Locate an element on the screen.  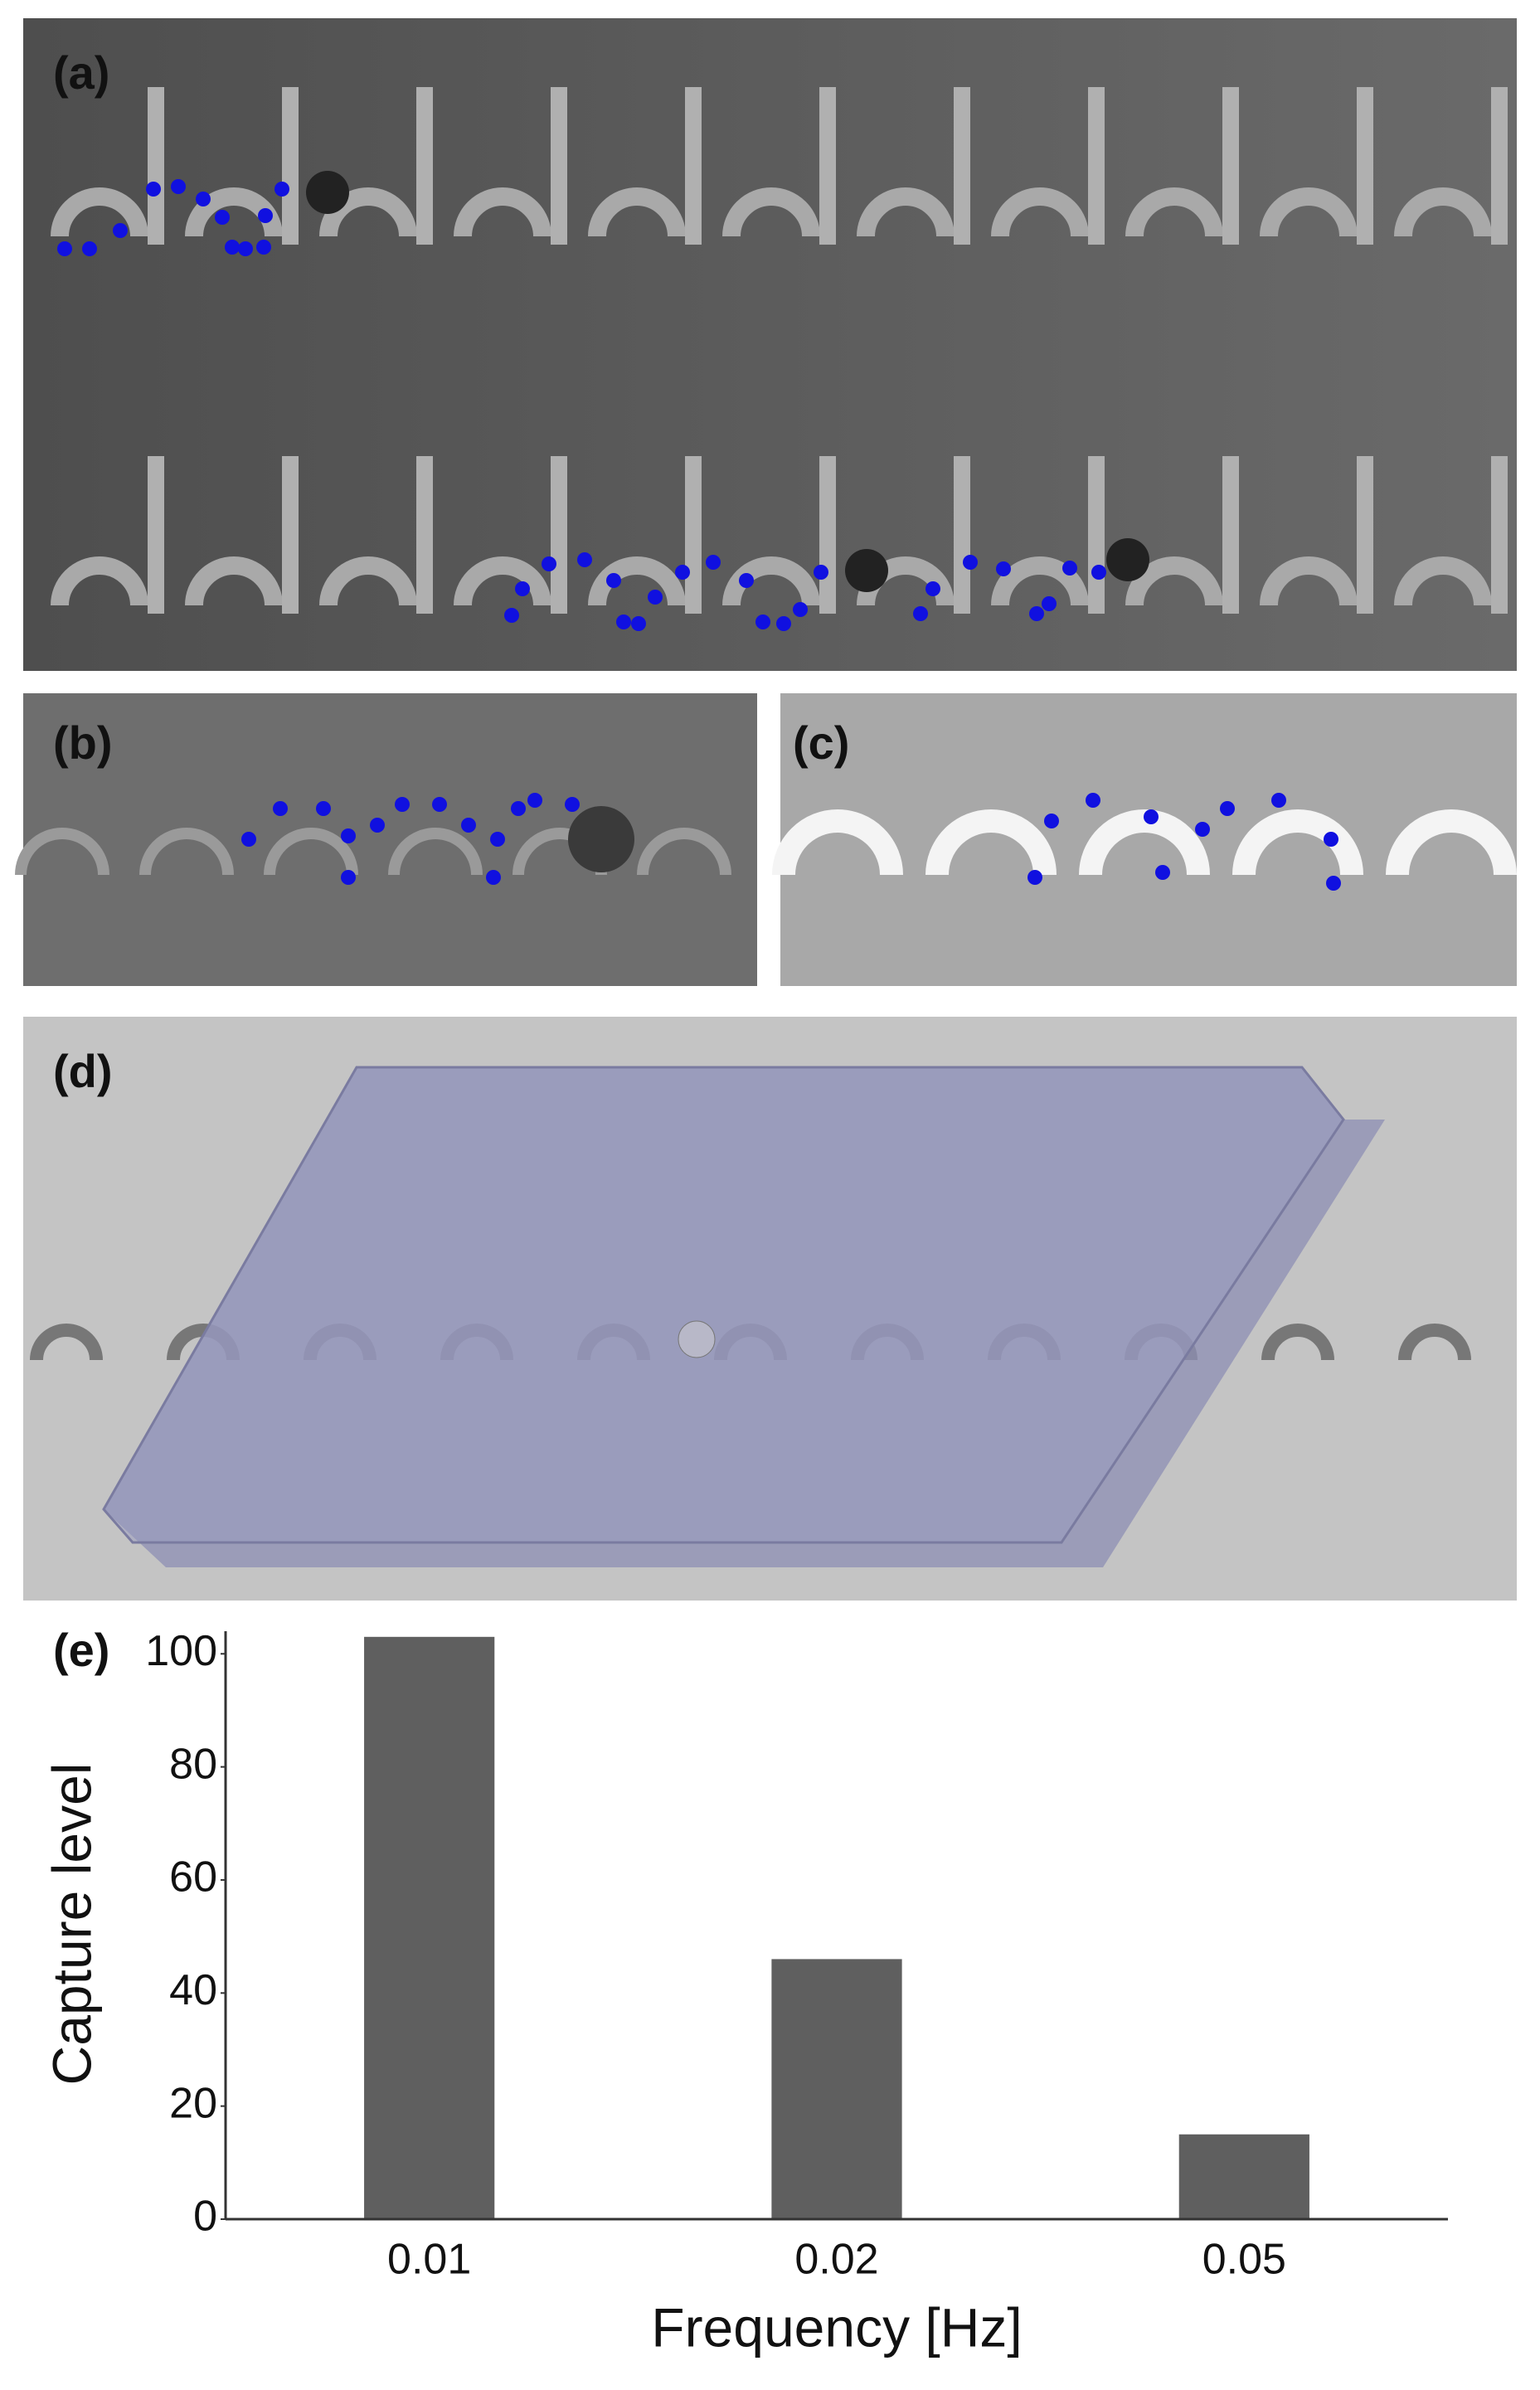
panel-c-image is located at coordinates (1148, 839).